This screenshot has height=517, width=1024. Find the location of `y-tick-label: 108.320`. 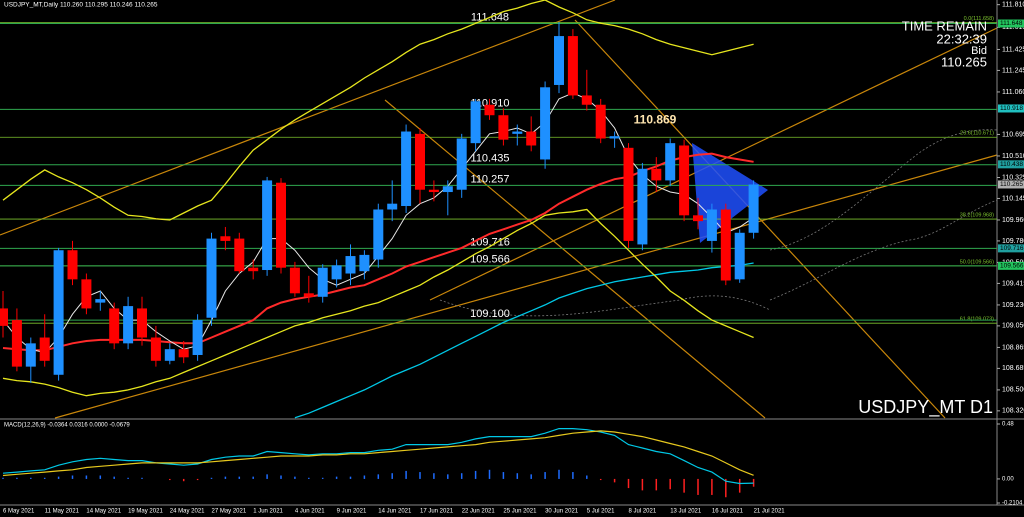

y-tick-label: 108.320 is located at coordinates (1013, 411).